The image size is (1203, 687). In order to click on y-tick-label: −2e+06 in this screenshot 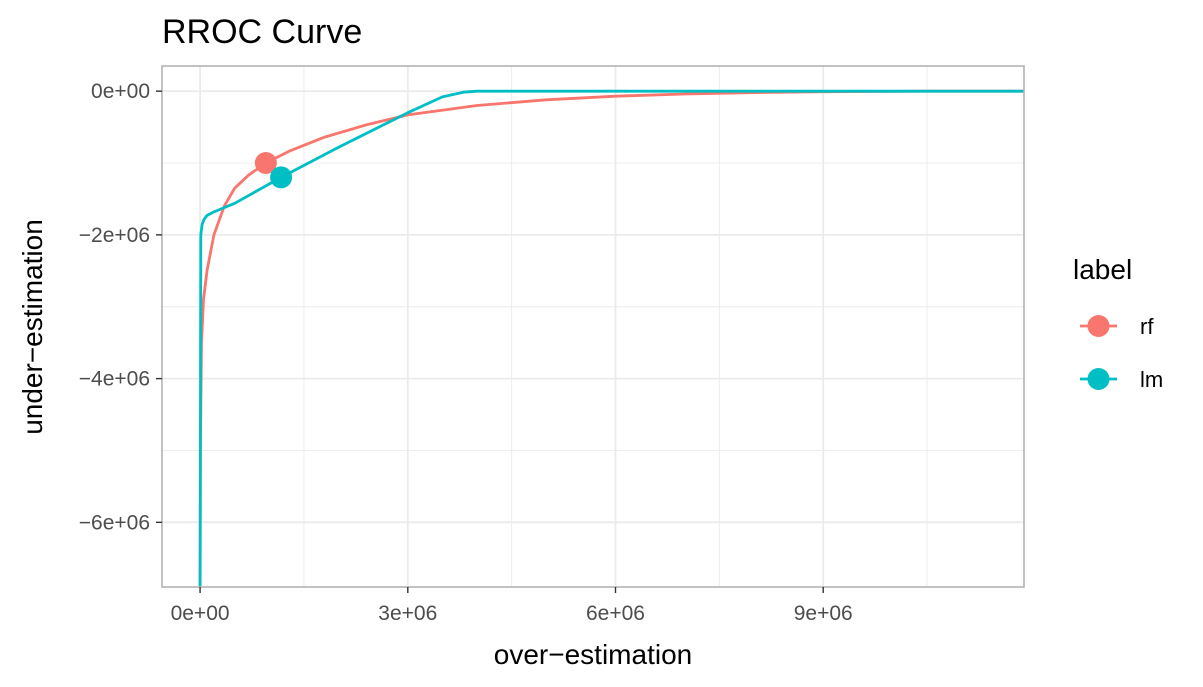, I will do `click(114, 235)`.